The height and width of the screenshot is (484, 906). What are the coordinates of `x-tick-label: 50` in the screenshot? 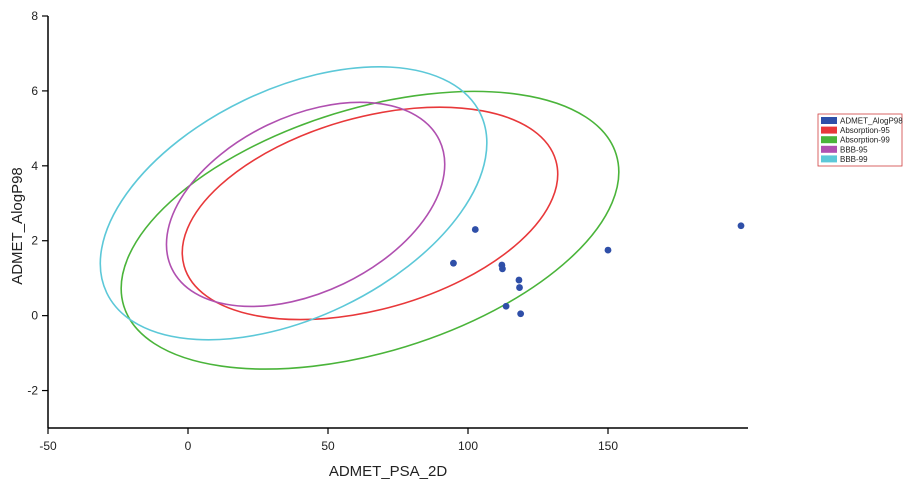 It's located at (328, 446).